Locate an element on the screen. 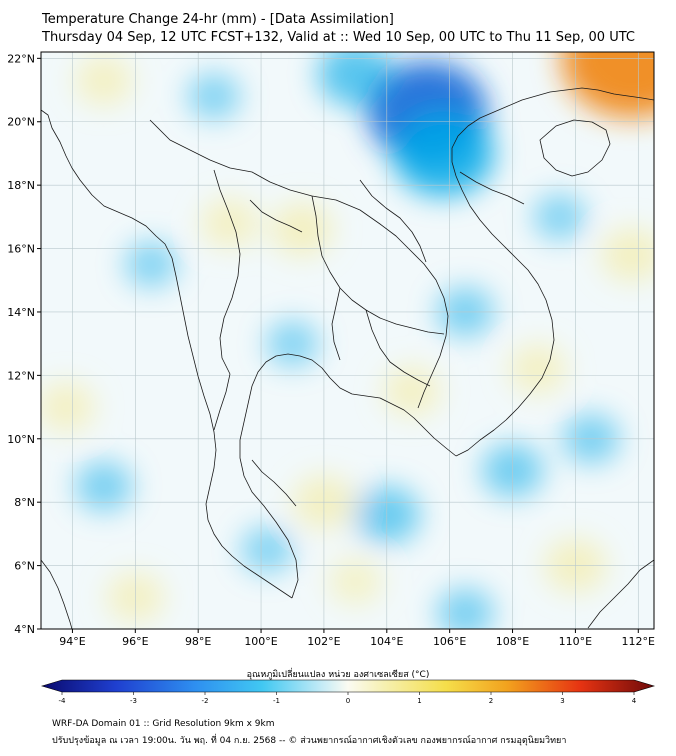 The height and width of the screenshot is (756, 676). lat-tick-label: 14°N is located at coordinates (21, 312).